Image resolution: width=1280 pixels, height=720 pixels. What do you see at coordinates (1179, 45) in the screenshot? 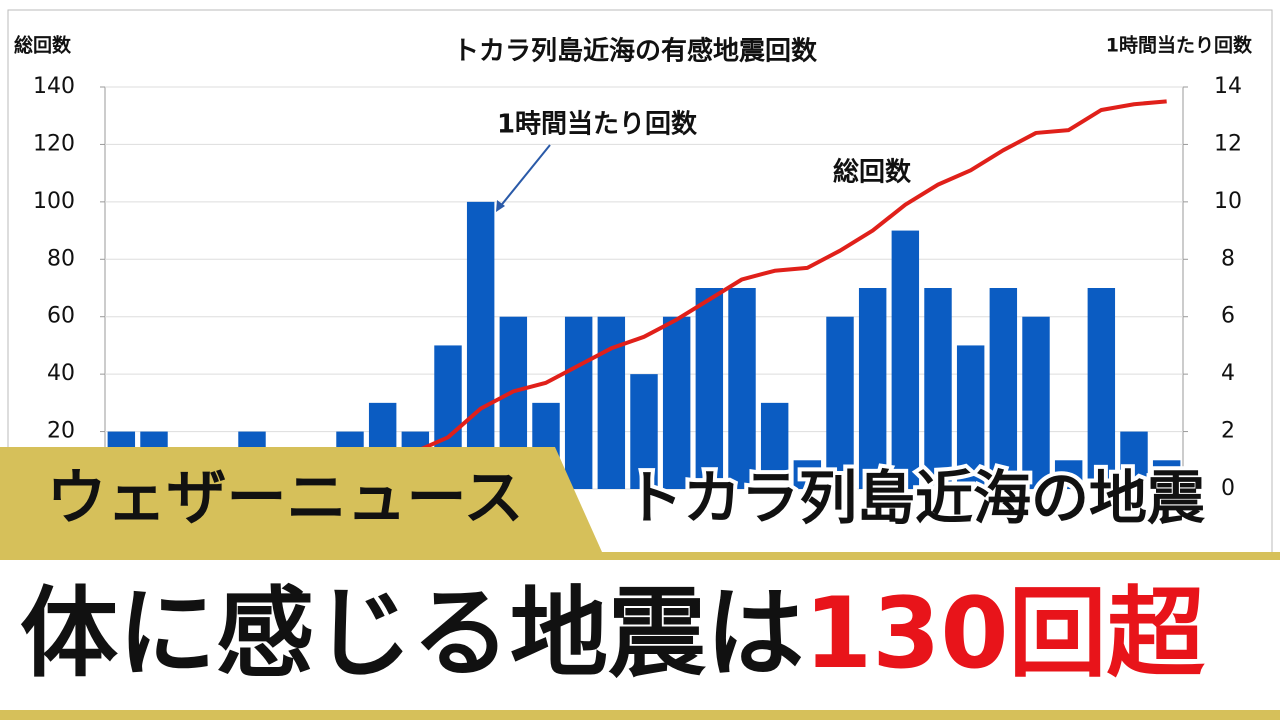
I see `y2-axis-label: 1時間当たり回数` at bounding box center [1179, 45].